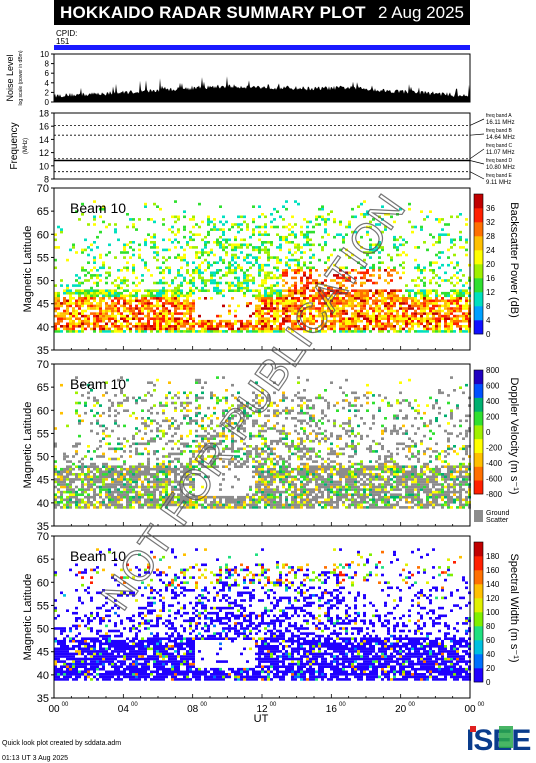 This screenshot has height=763, width=536. Describe the element at coordinates (493, 598) in the screenshot. I see `width-colorbar-tick: 120` at that location.